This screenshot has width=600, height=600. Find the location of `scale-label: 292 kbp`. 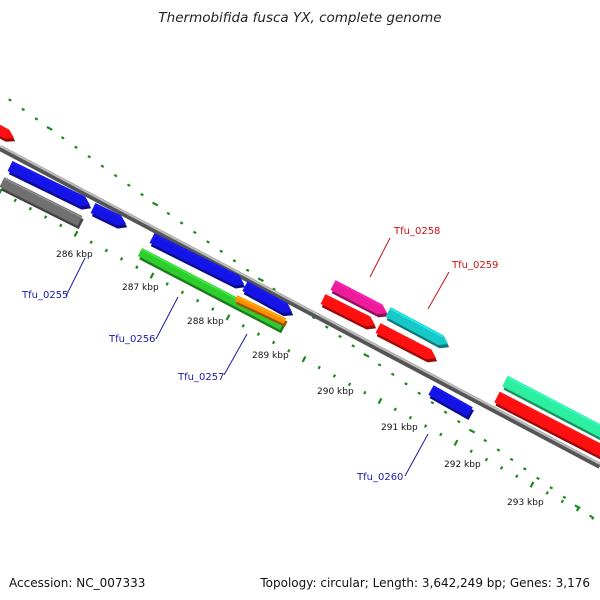

scale-label: 292 kbp is located at coordinates (462, 465).